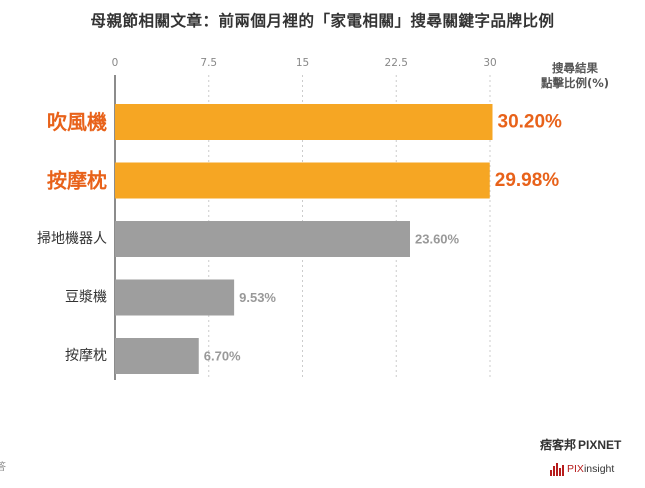  What do you see at coordinates (115, 63) in the screenshot?
I see `x-tick-label: 0` at bounding box center [115, 63].